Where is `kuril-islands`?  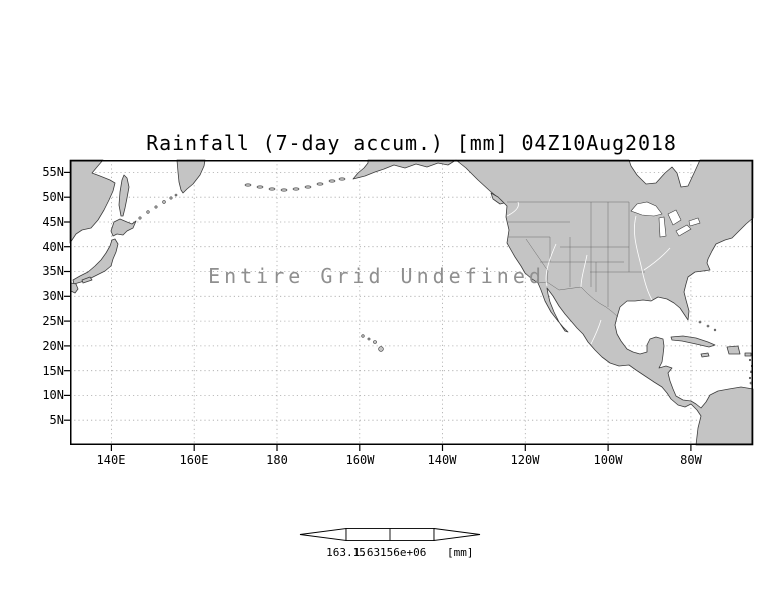 kuril-islands is located at coordinates (158, 206).